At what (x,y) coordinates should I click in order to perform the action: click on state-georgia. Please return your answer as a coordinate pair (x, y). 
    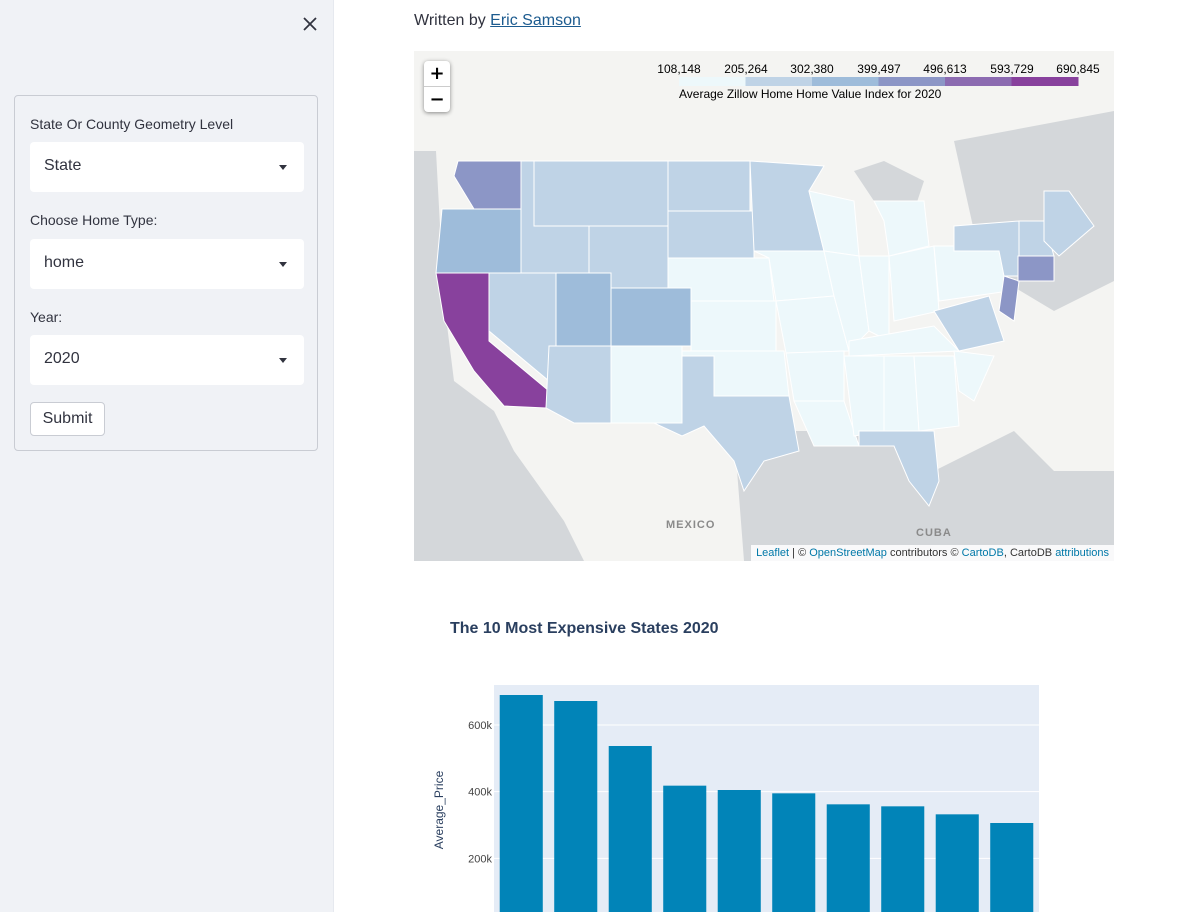
    Looking at the image, I should click on (936, 393).